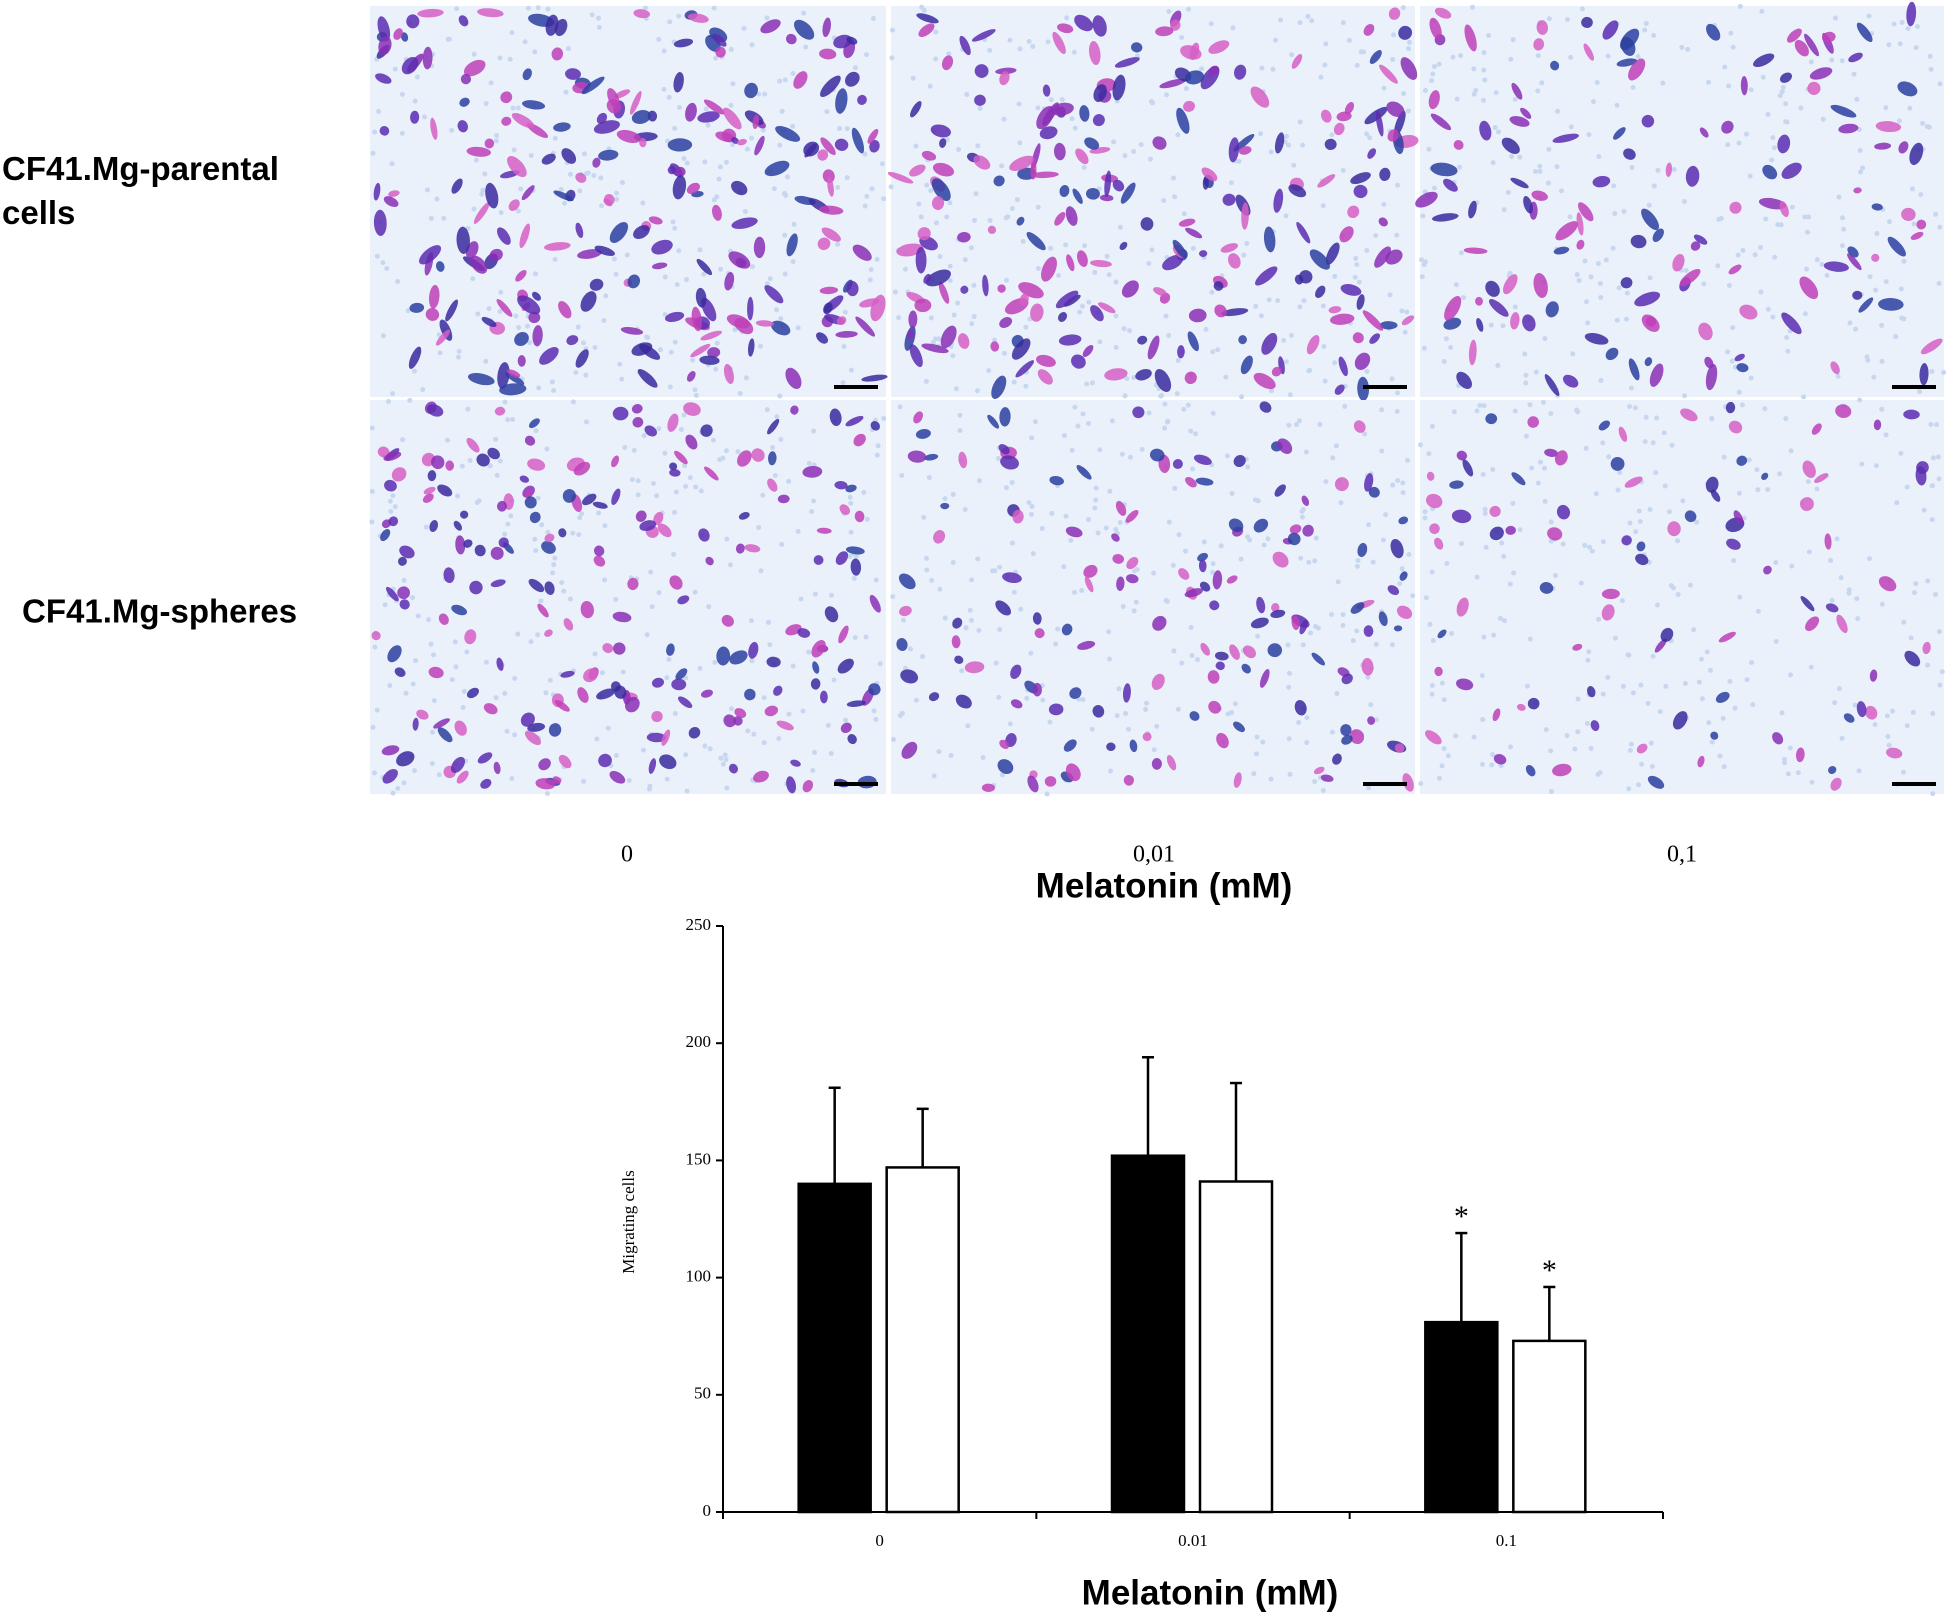  What do you see at coordinates (1549, 1270) in the screenshot?
I see `significance-marker: *` at bounding box center [1549, 1270].